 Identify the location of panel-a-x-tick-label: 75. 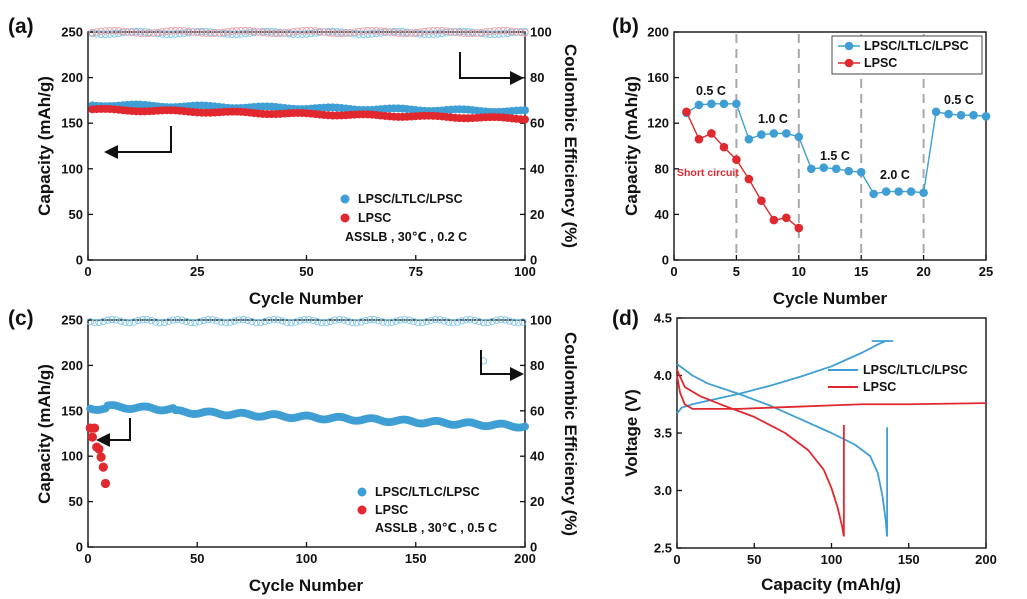
(416, 271).